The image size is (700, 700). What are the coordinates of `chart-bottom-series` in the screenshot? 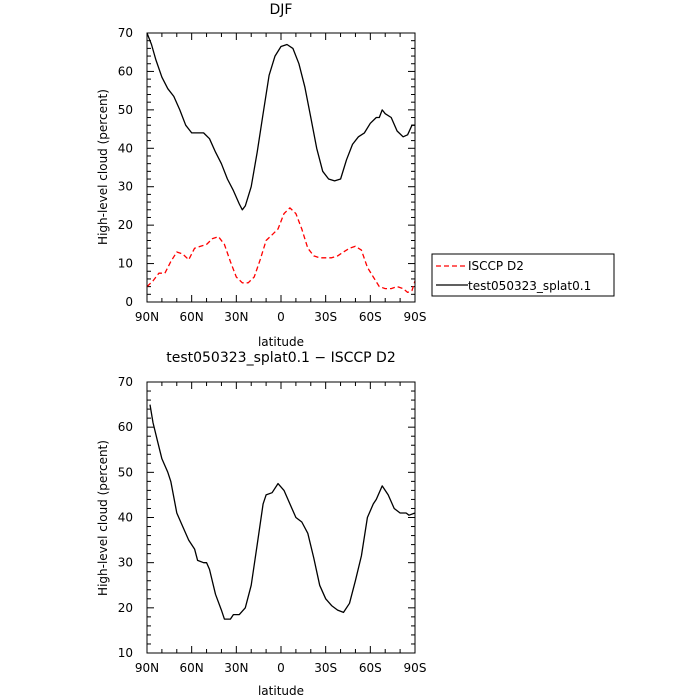 It's located at (282, 512).